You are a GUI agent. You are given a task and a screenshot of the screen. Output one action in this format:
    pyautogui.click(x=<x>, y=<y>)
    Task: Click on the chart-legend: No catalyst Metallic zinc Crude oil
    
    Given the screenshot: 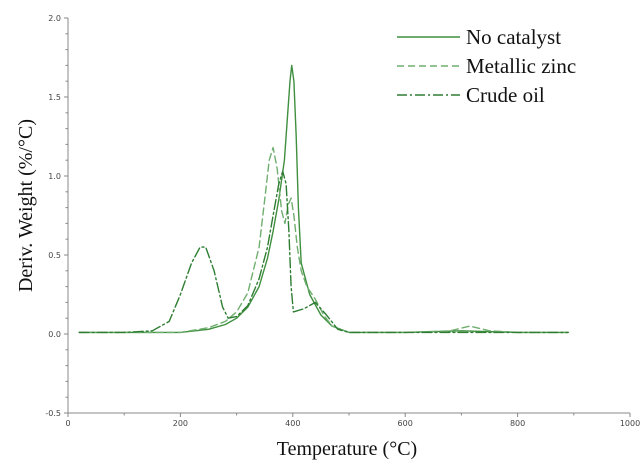 What is the action you would take?
    pyautogui.click(x=486, y=66)
    